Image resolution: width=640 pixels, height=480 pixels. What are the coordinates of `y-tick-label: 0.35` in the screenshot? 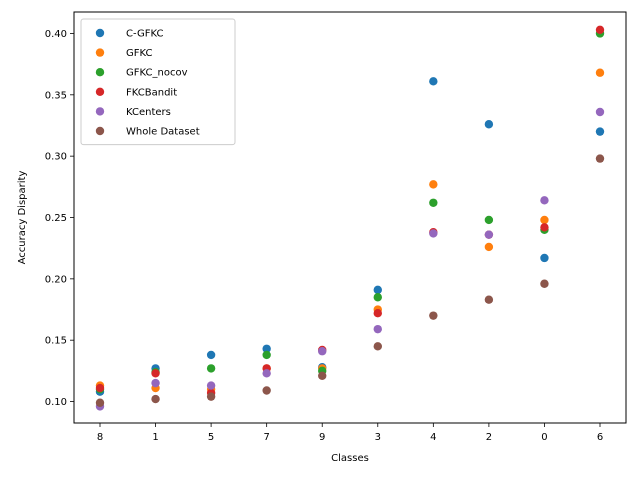 It's located at (56, 95).